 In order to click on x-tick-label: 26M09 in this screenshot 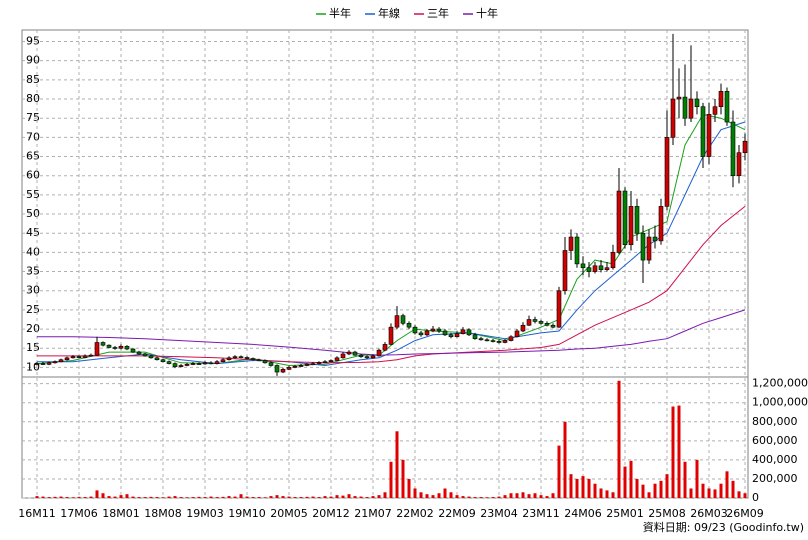, I will do `click(745, 513)`.